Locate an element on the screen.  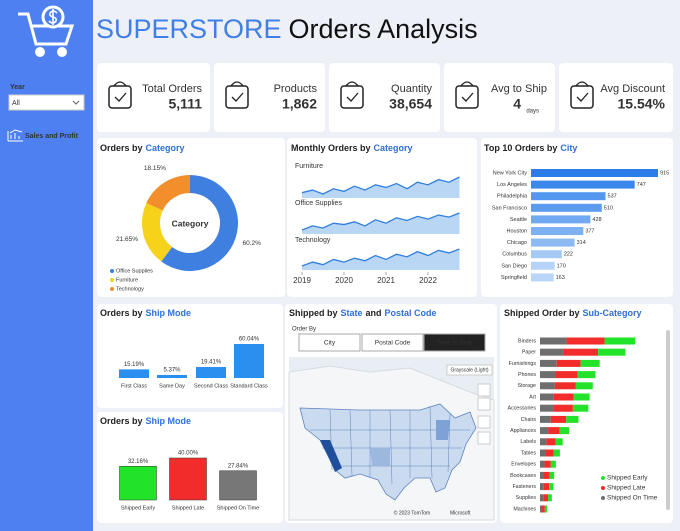
panel-title: Shipped by State and Postal Code is located at coordinates (363, 313).